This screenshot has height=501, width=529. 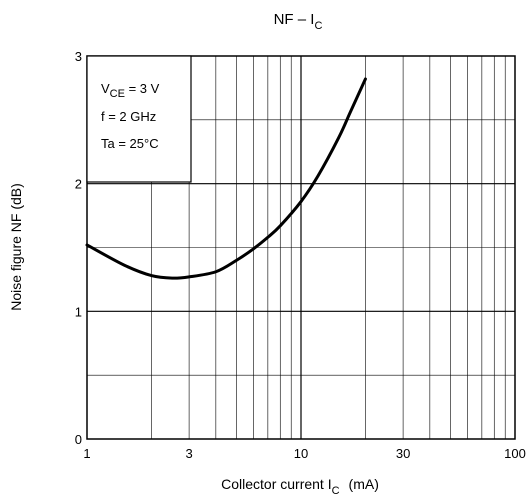 I want to click on x-tick-label: 100, so click(x=515, y=453).